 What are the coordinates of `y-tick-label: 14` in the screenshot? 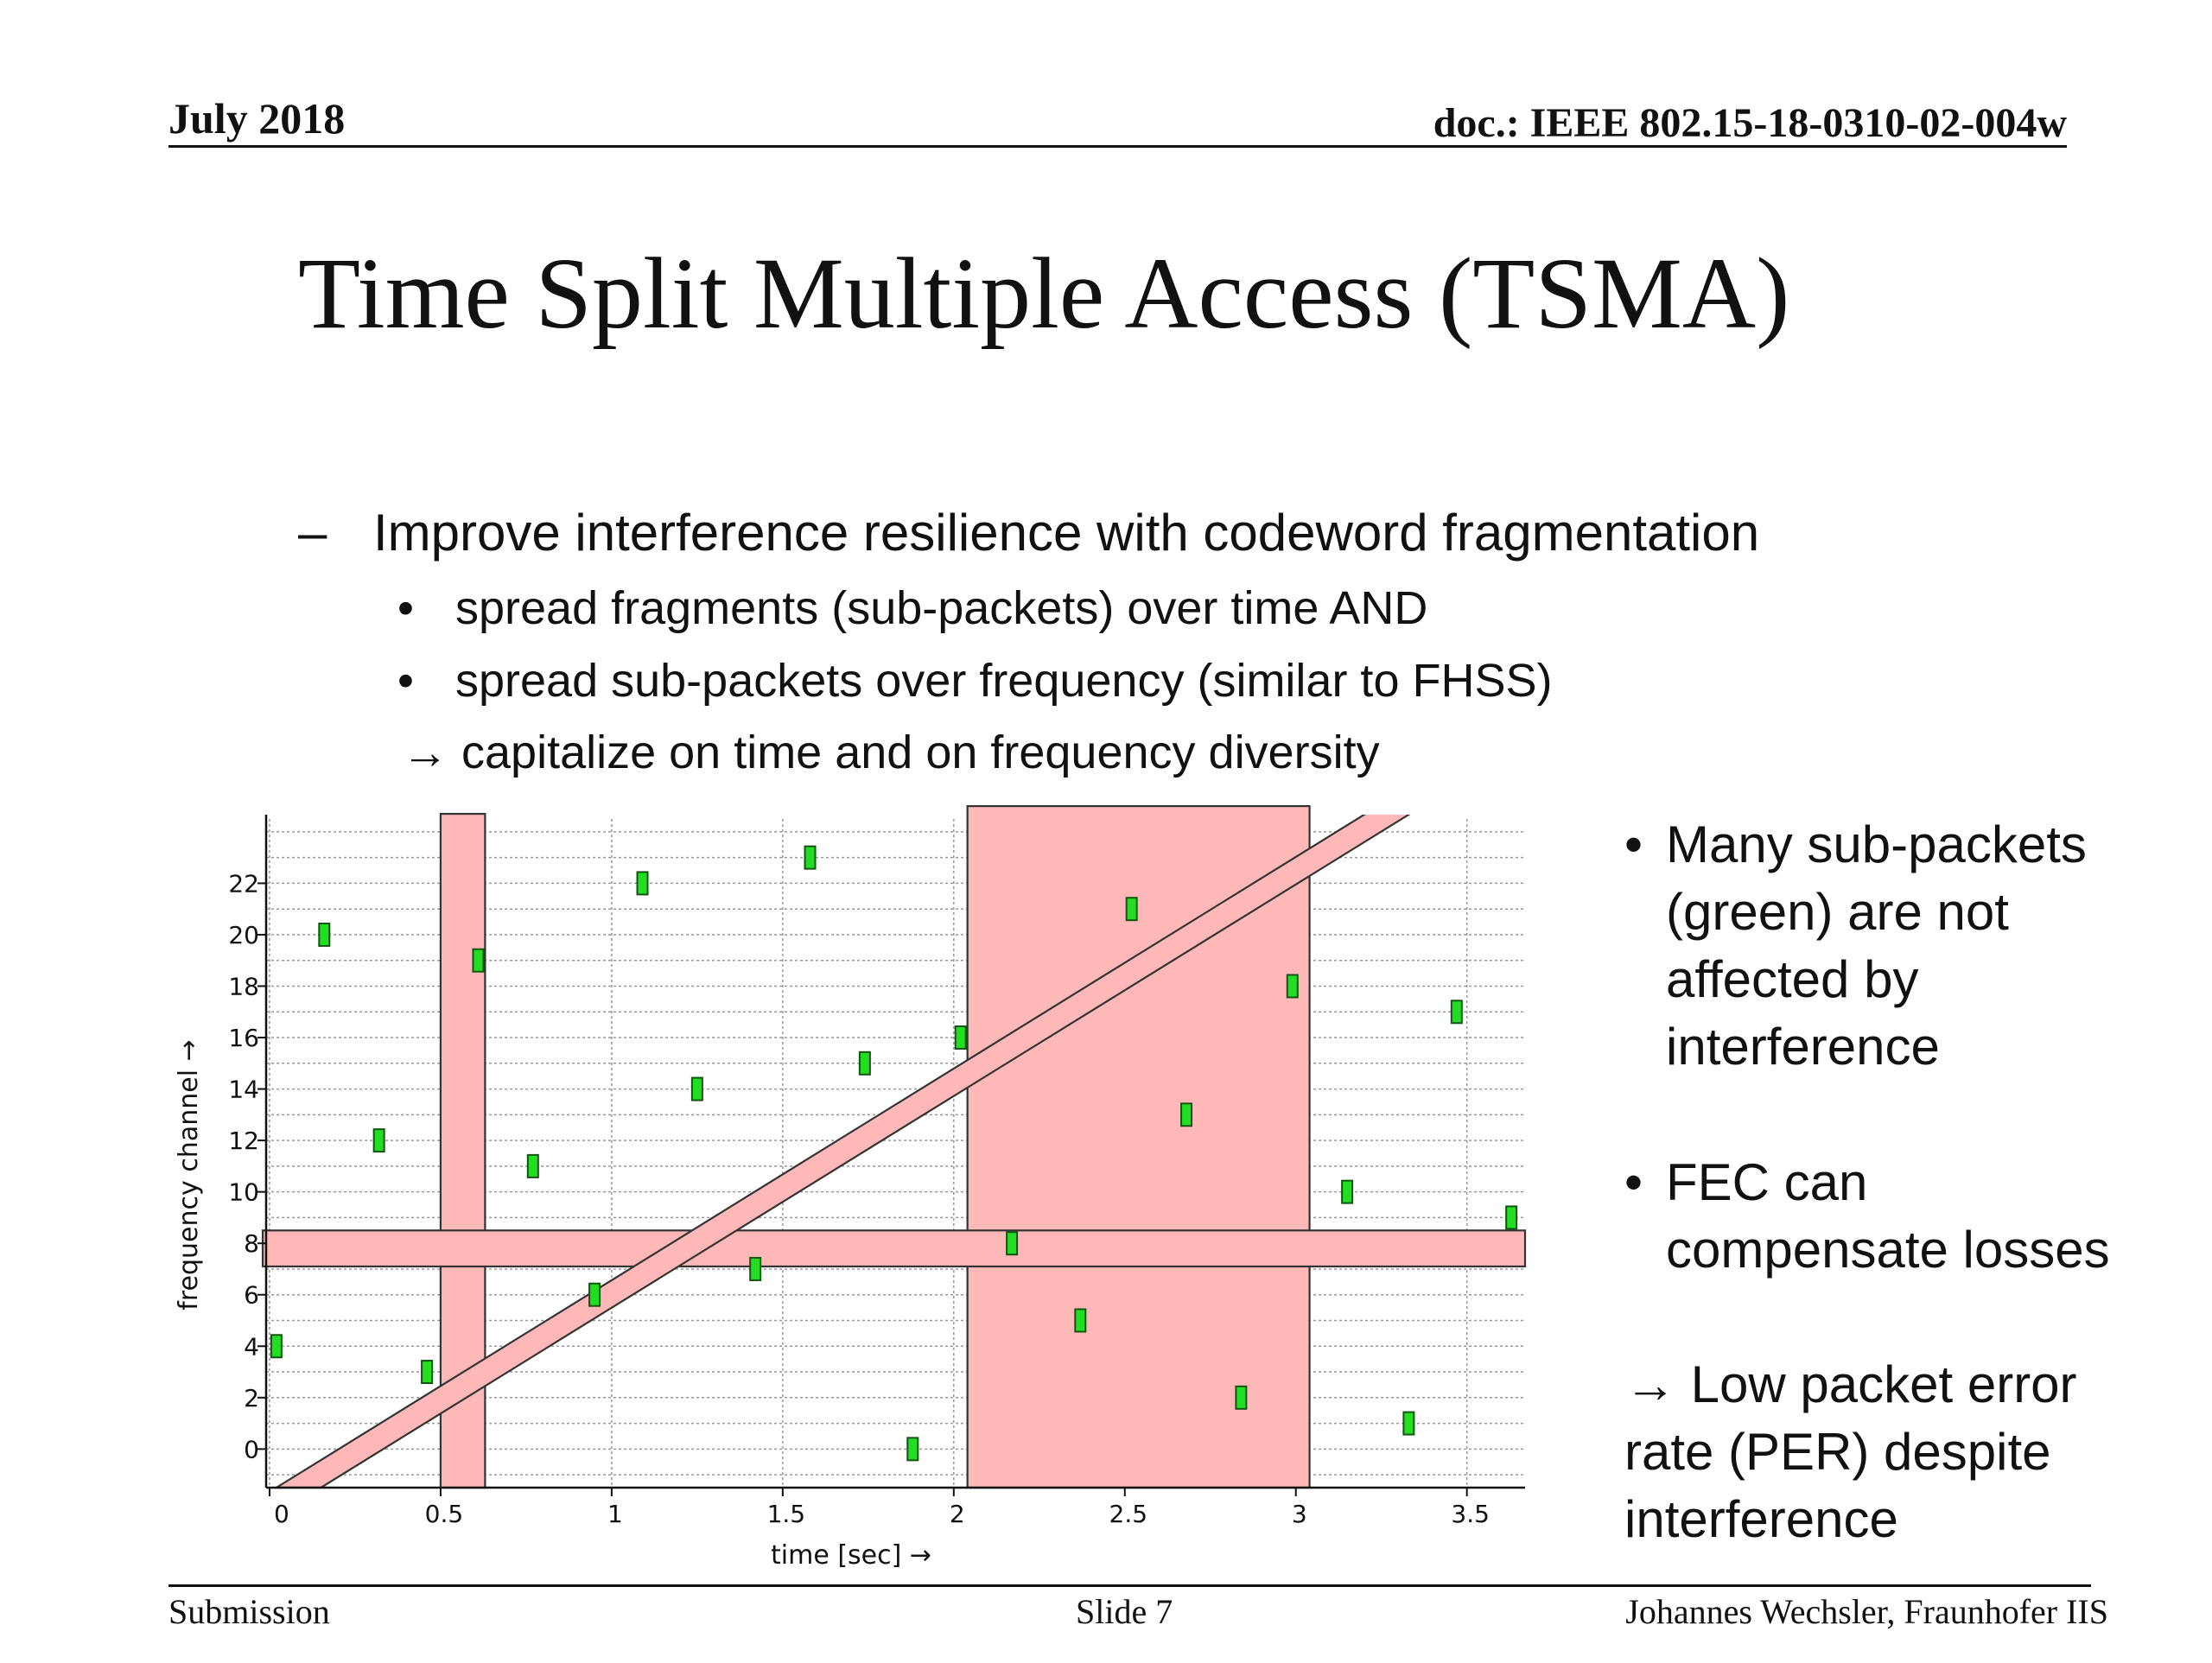 It's located at (243, 1090).